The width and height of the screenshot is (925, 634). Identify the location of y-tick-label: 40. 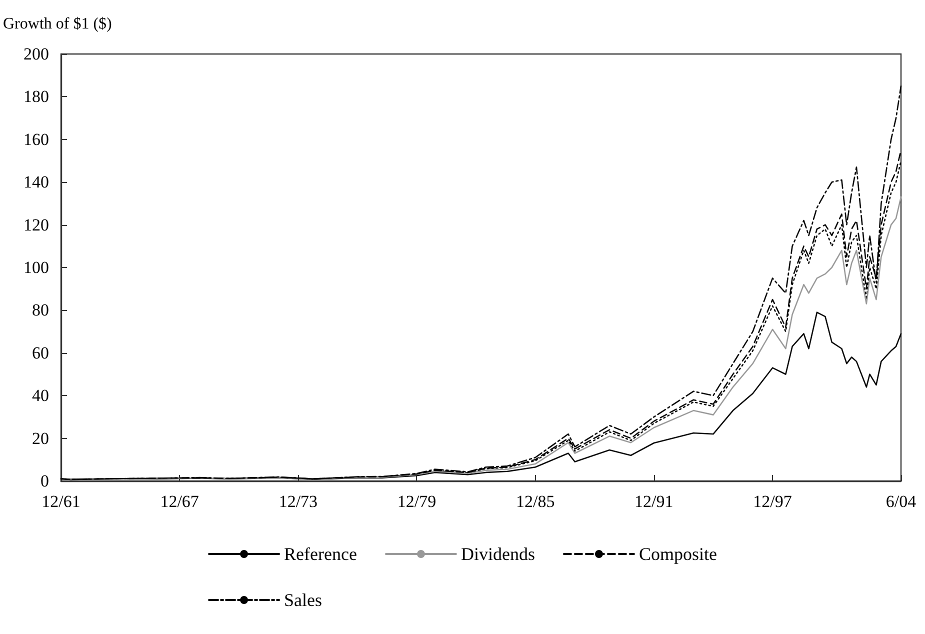
(40, 396).